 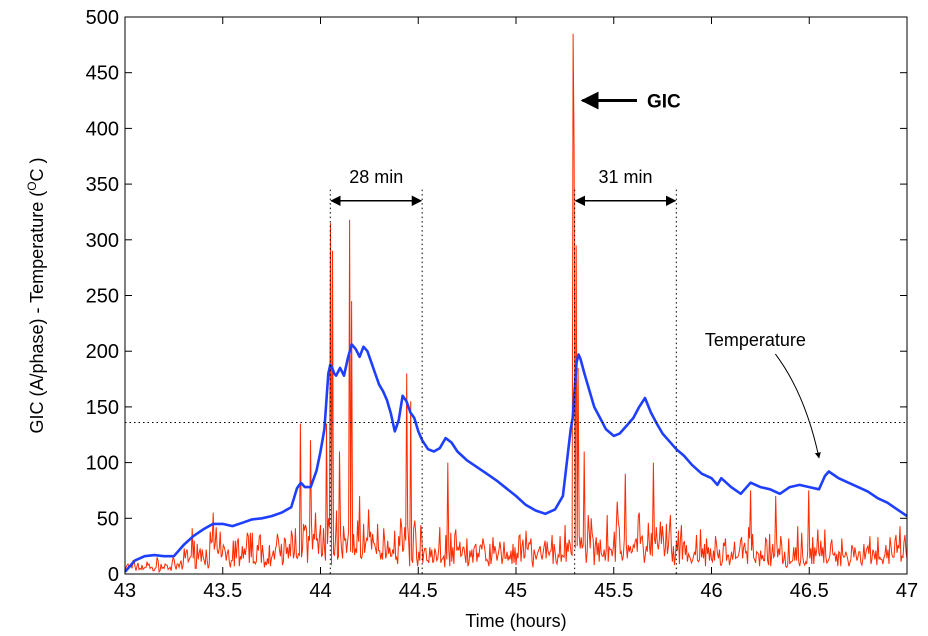 What do you see at coordinates (907, 591) in the screenshot?
I see `x-tick-label: 47` at bounding box center [907, 591].